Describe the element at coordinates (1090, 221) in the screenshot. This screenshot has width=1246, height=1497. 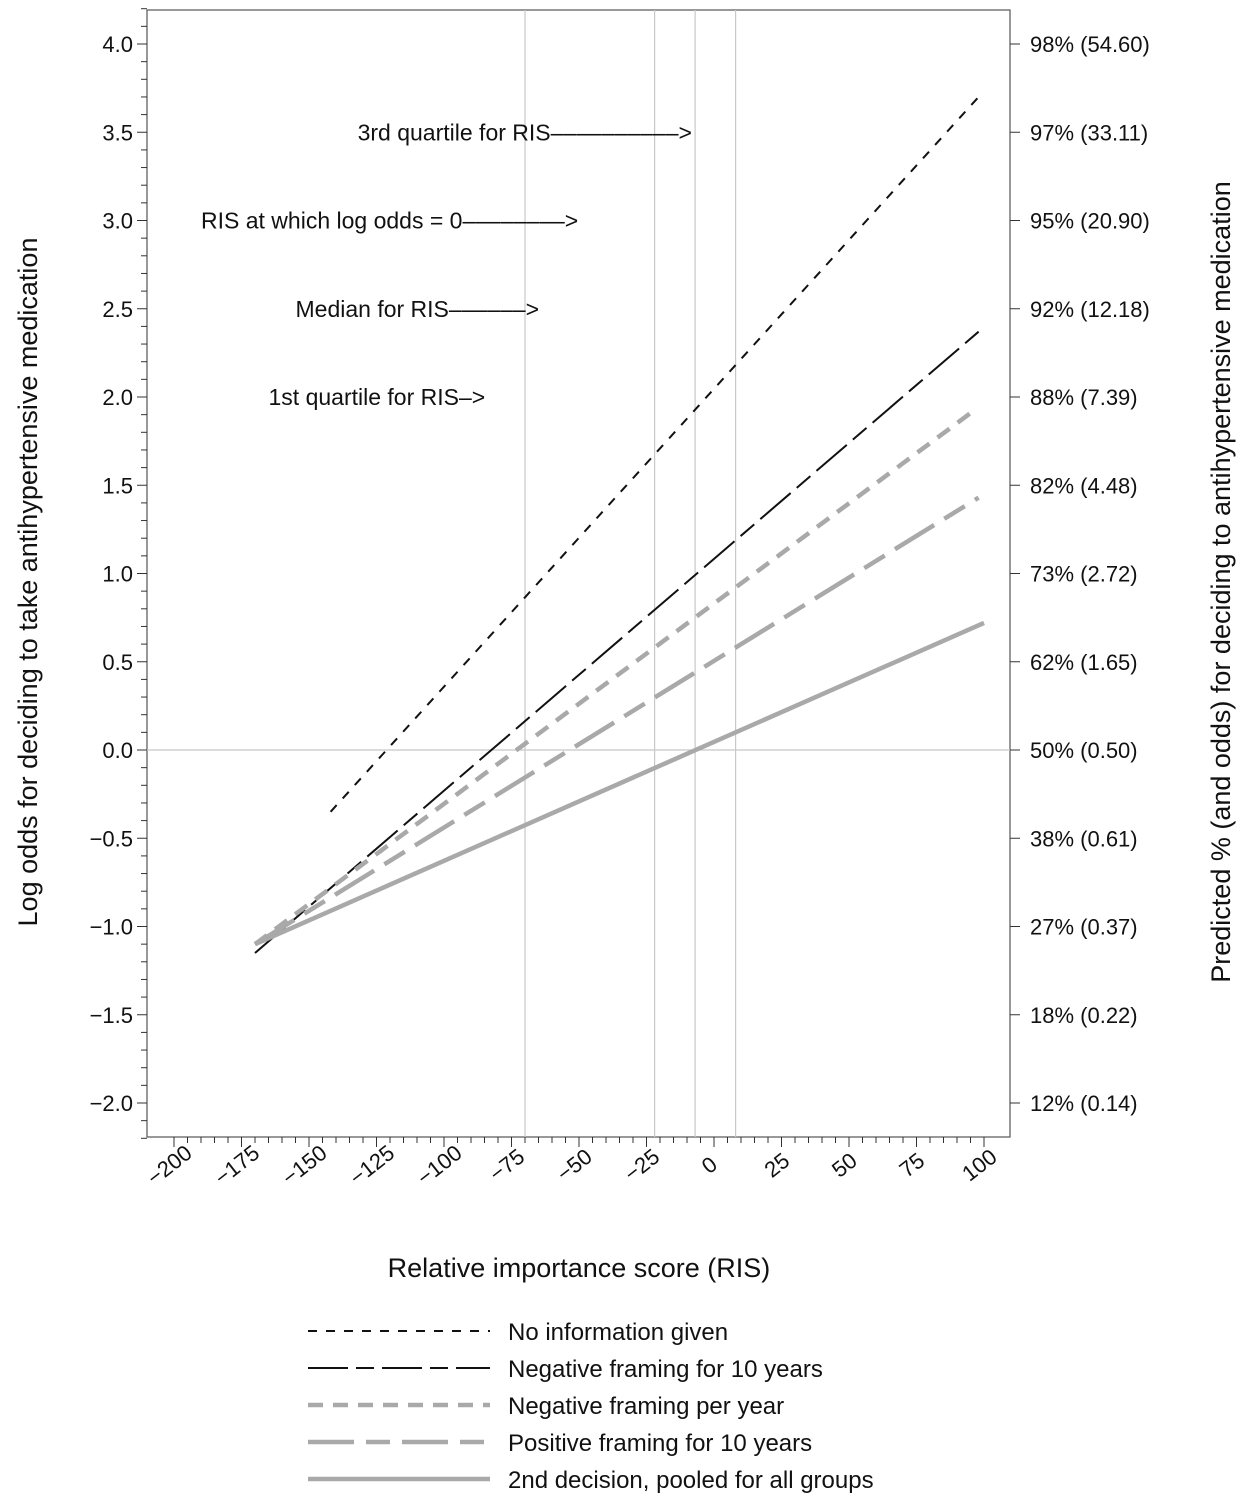
I see `y2-tick-label: 95% (20.90)` at that location.